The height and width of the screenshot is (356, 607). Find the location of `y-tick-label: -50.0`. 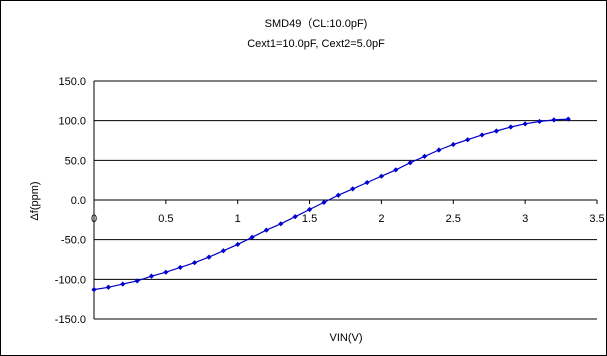

y-tick-label: -50.0 is located at coordinates (73, 241).